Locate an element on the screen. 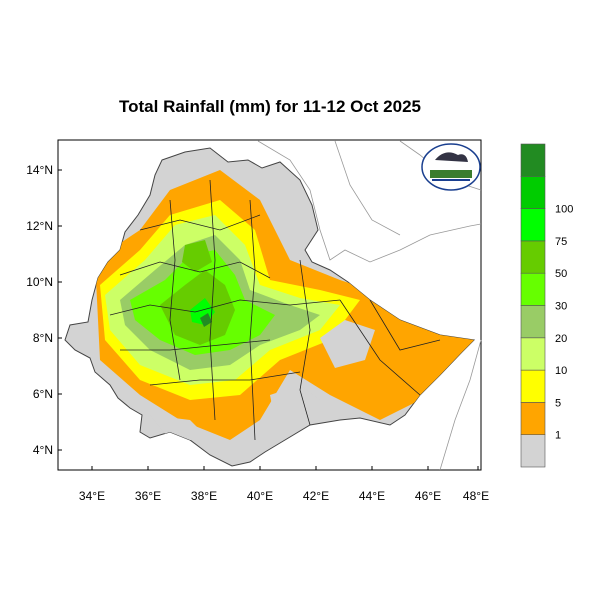 Image resolution: width=600 pixels, height=600 pixels. x-tick-label: 40°E is located at coordinates (260, 496).